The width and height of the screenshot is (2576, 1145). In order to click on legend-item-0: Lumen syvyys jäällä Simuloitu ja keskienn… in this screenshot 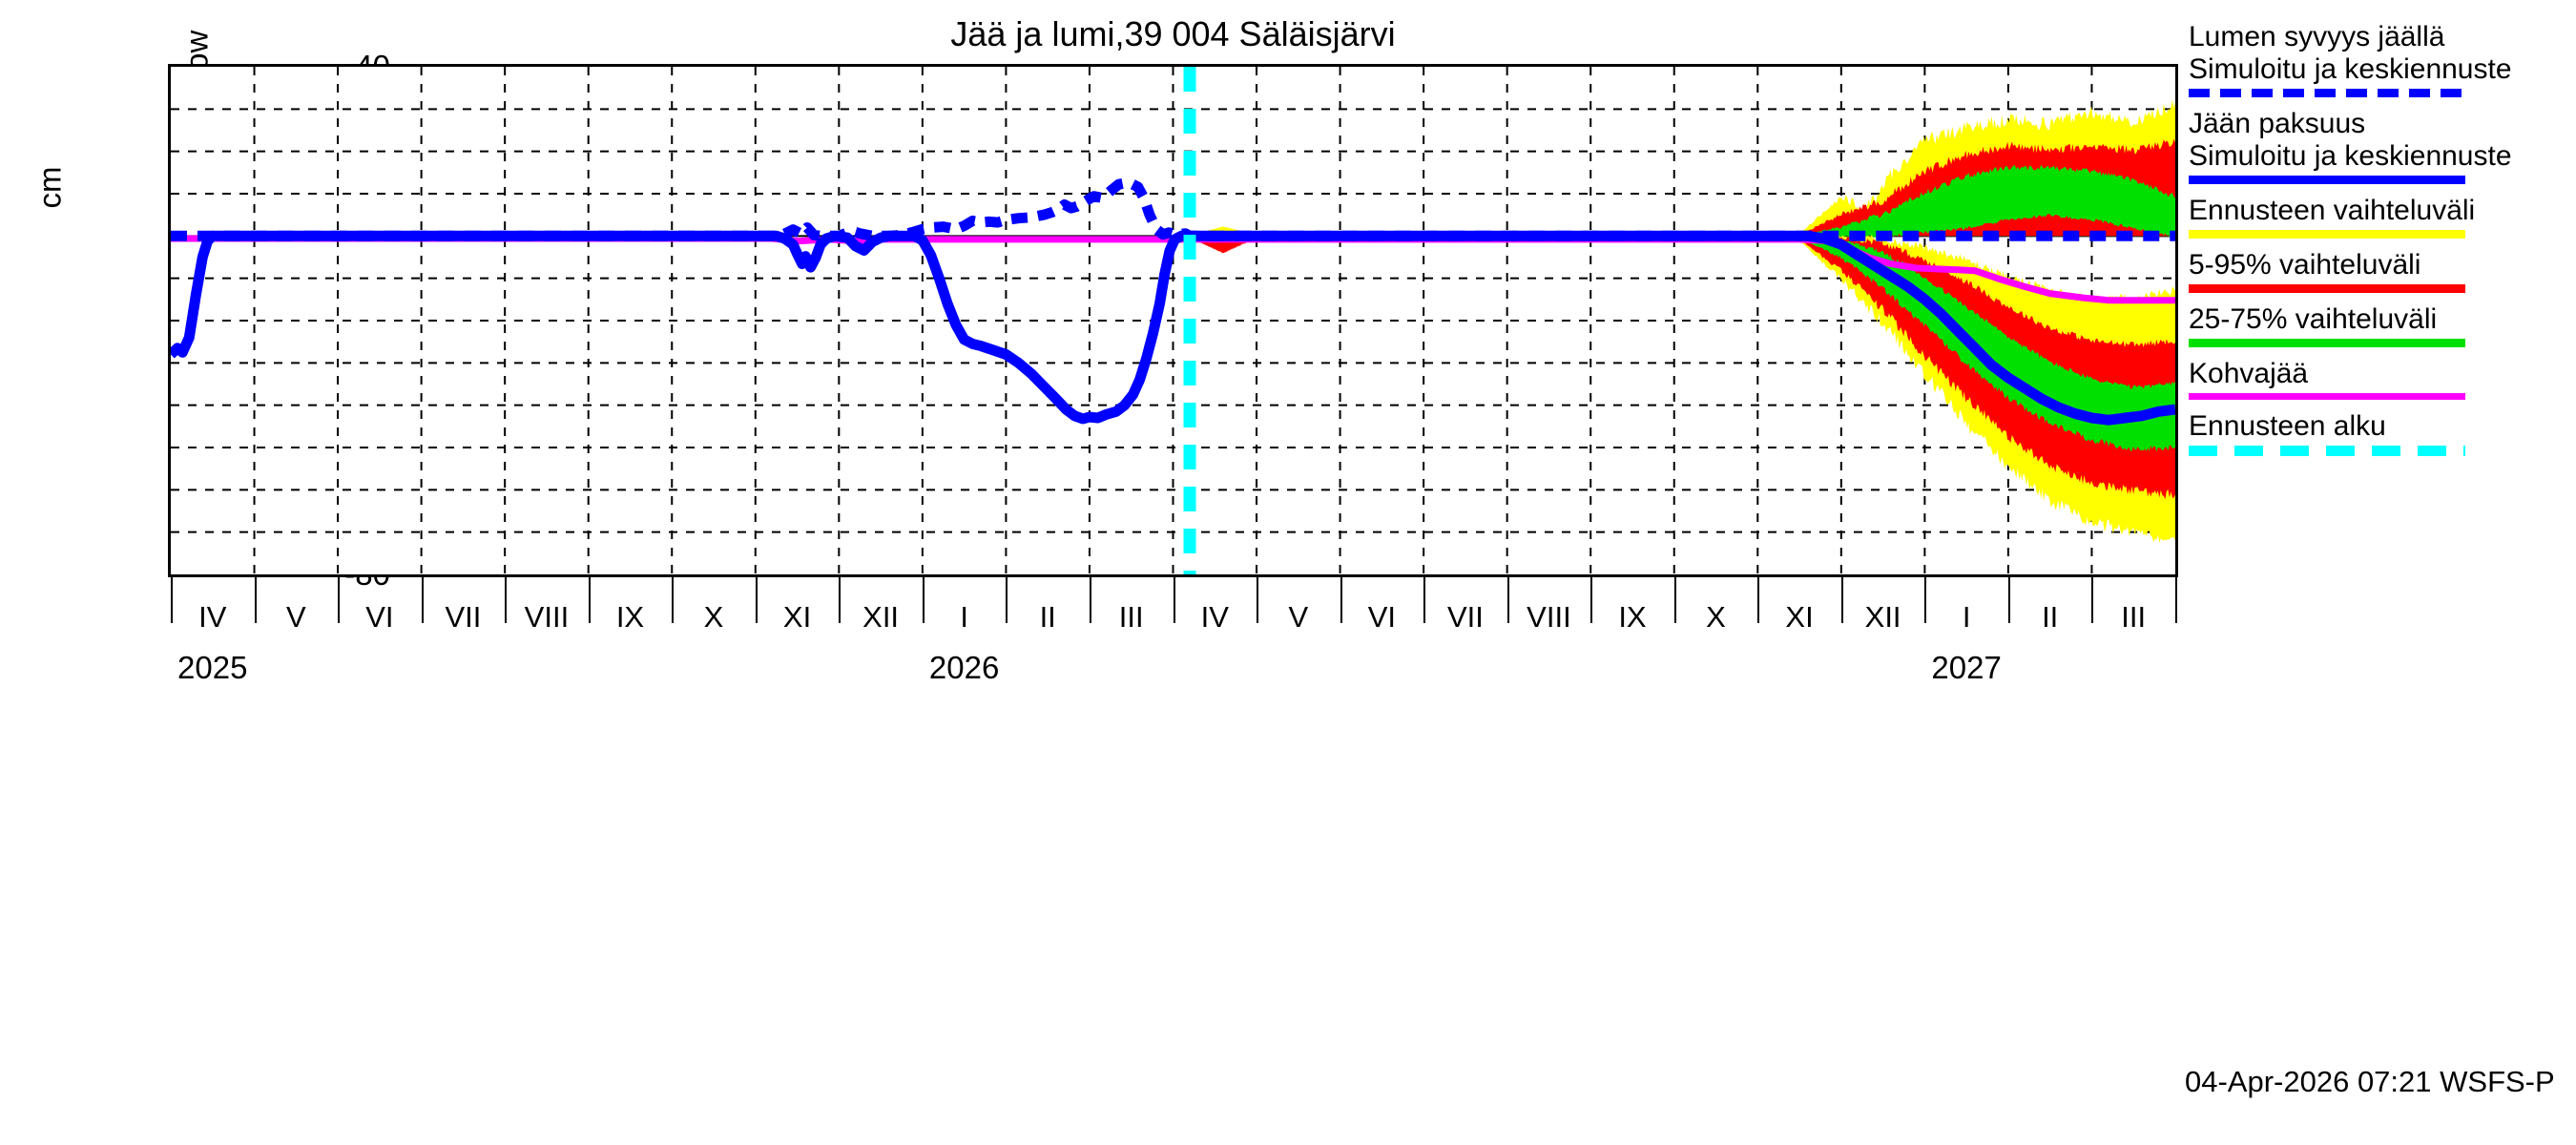, I will do `click(2379, 59)`.